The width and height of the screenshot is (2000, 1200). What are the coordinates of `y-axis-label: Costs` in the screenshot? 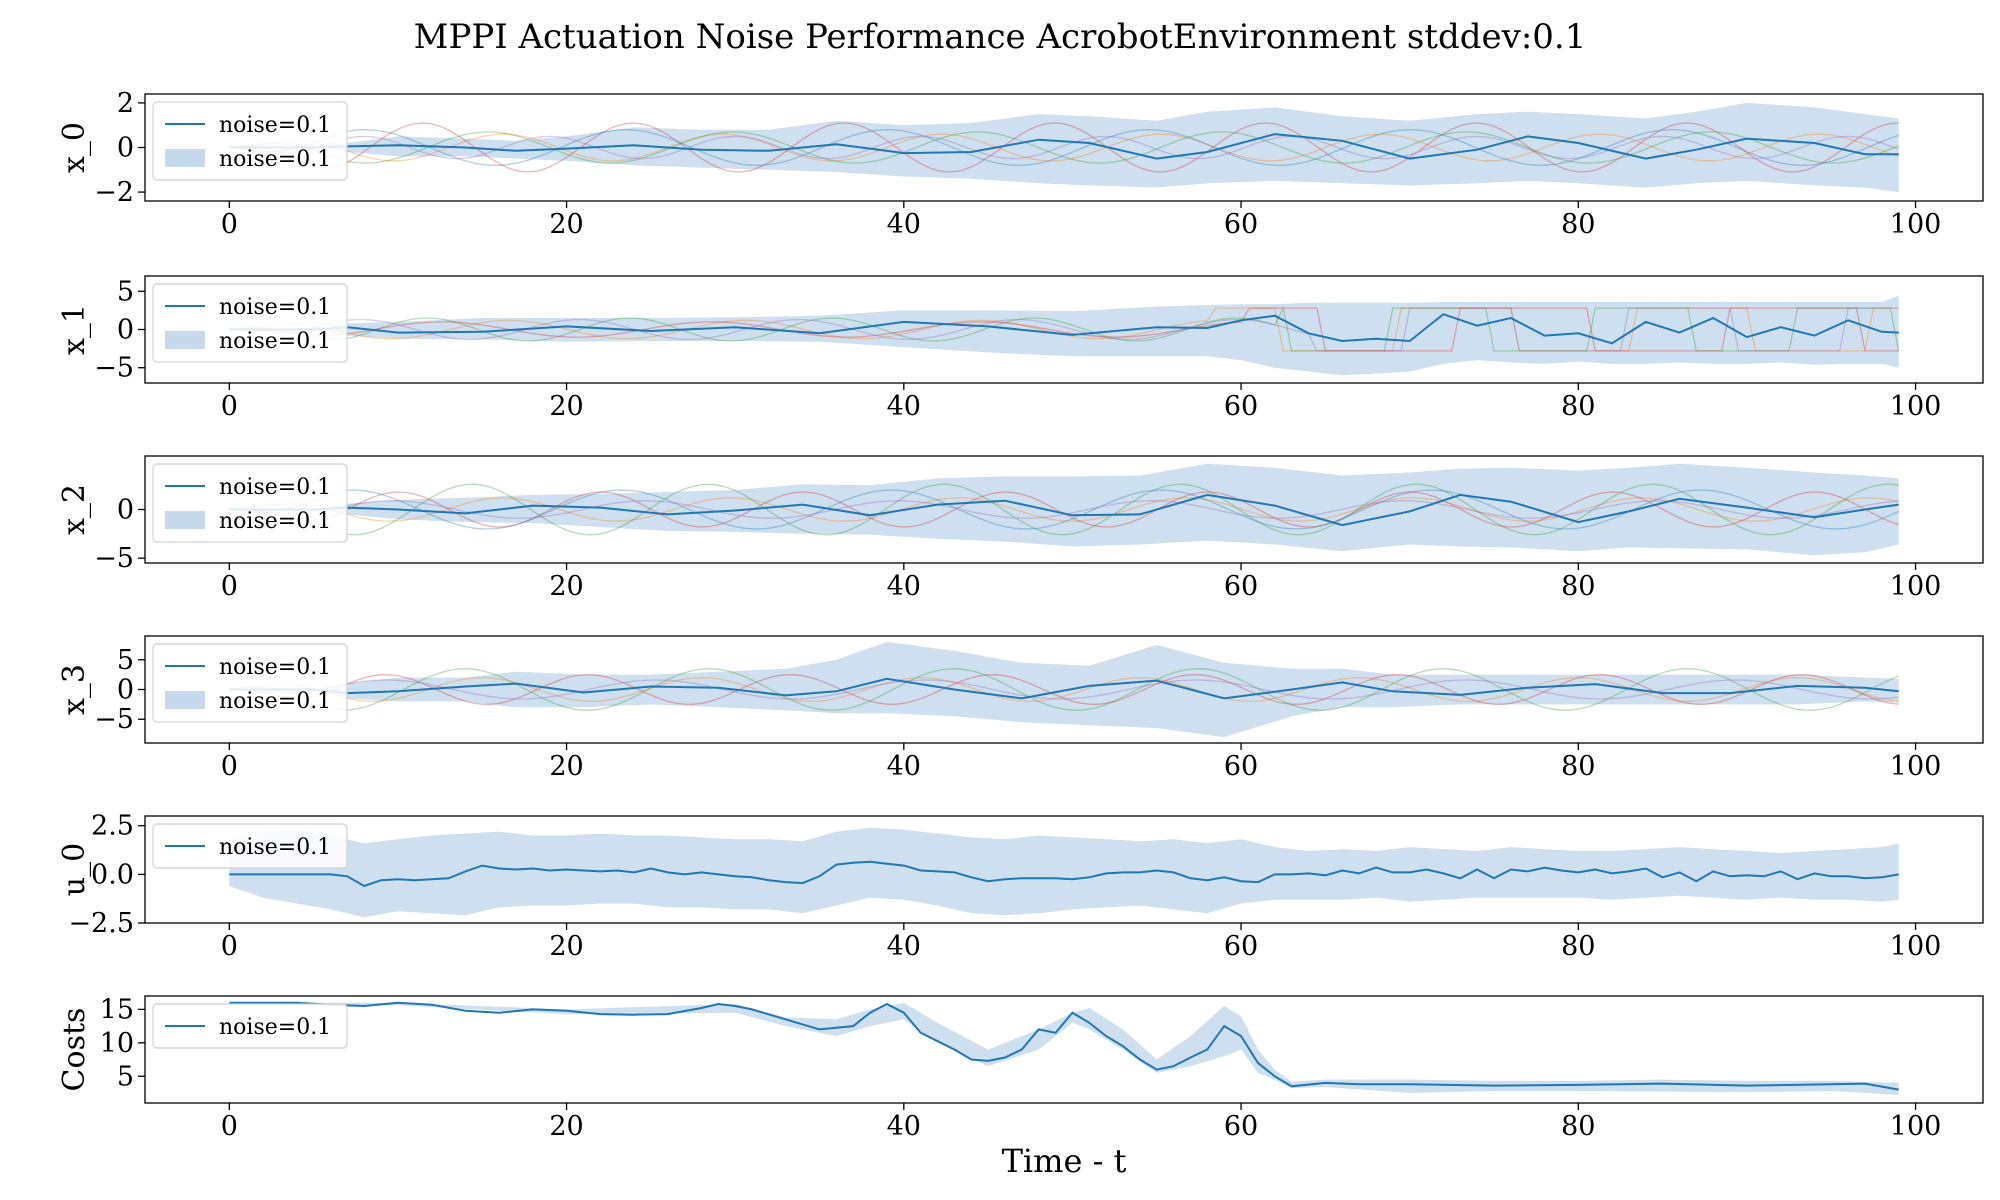 It's located at (74, 1050).